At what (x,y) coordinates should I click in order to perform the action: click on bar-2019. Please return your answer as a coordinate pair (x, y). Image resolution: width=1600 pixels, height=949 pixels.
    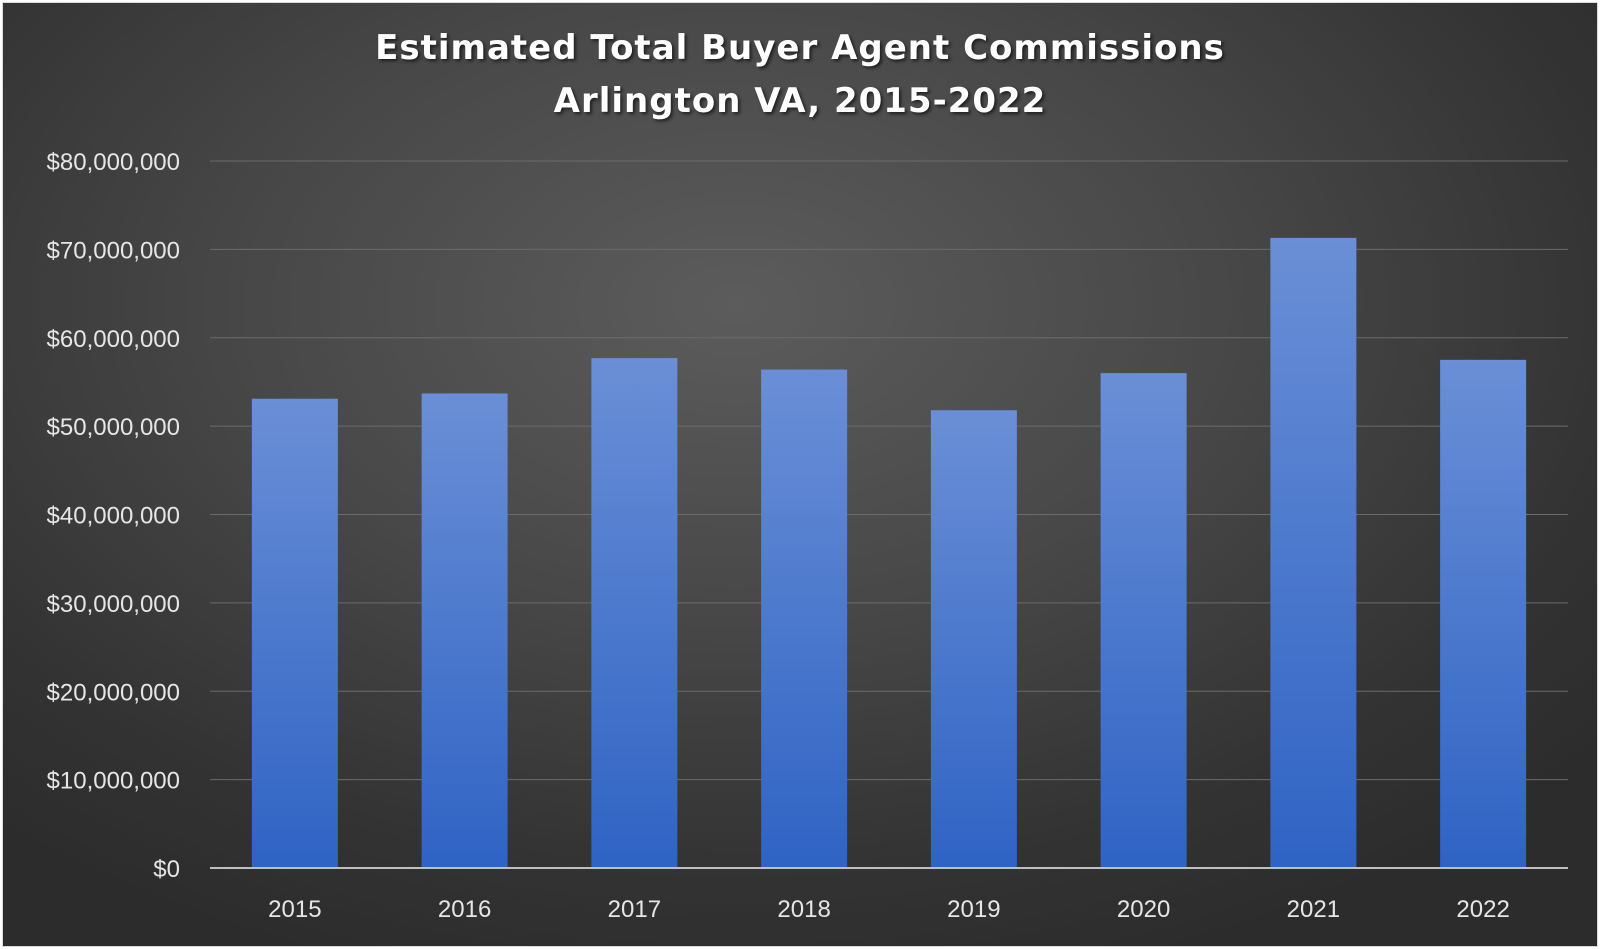
    Looking at the image, I should click on (973, 639).